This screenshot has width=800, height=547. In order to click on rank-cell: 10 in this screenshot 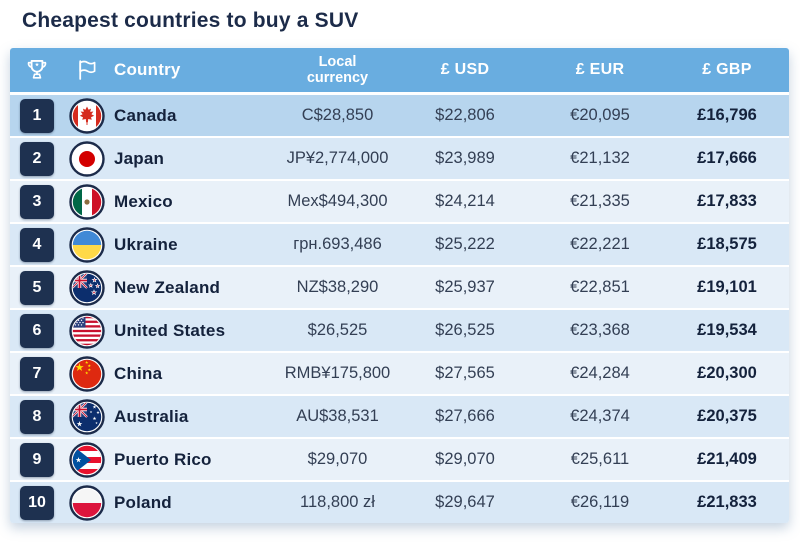, I will do `click(37, 502)`.